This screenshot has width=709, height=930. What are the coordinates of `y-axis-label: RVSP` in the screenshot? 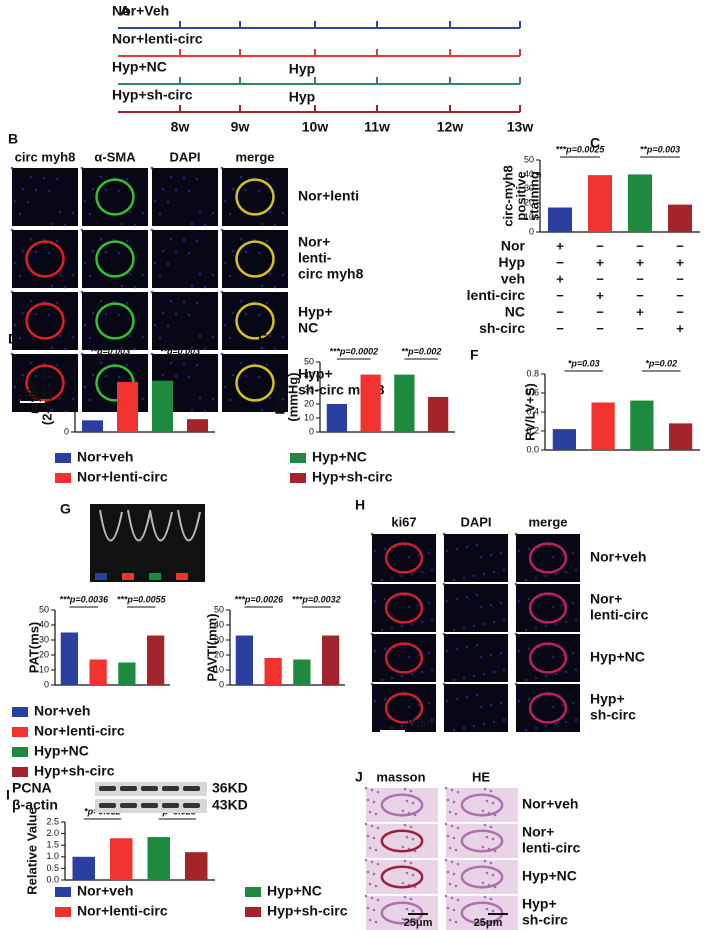 It's located at (279, 396).